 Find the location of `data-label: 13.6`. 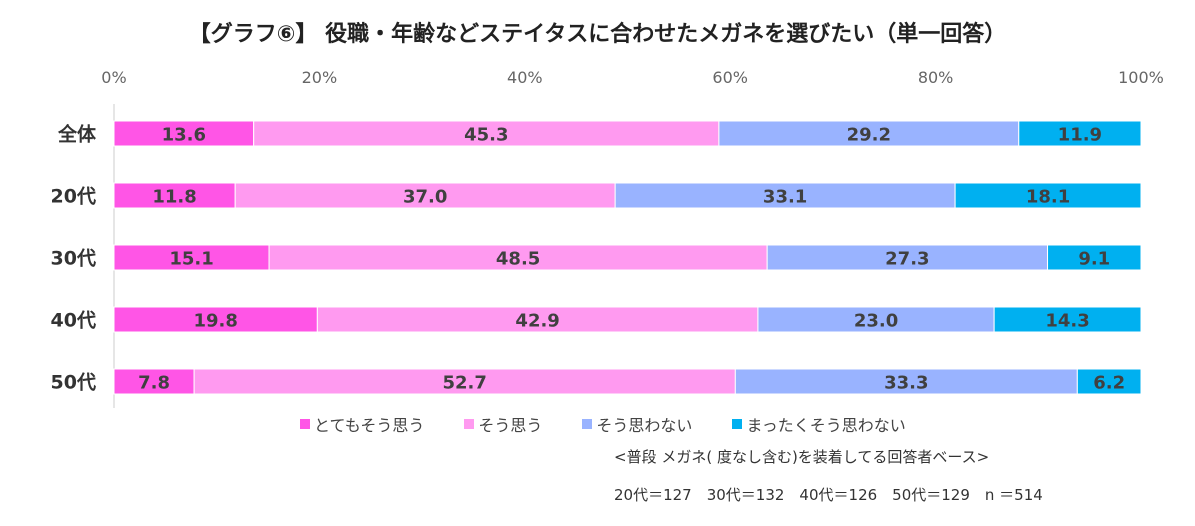

data-label: 13.6 is located at coordinates (184, 135).